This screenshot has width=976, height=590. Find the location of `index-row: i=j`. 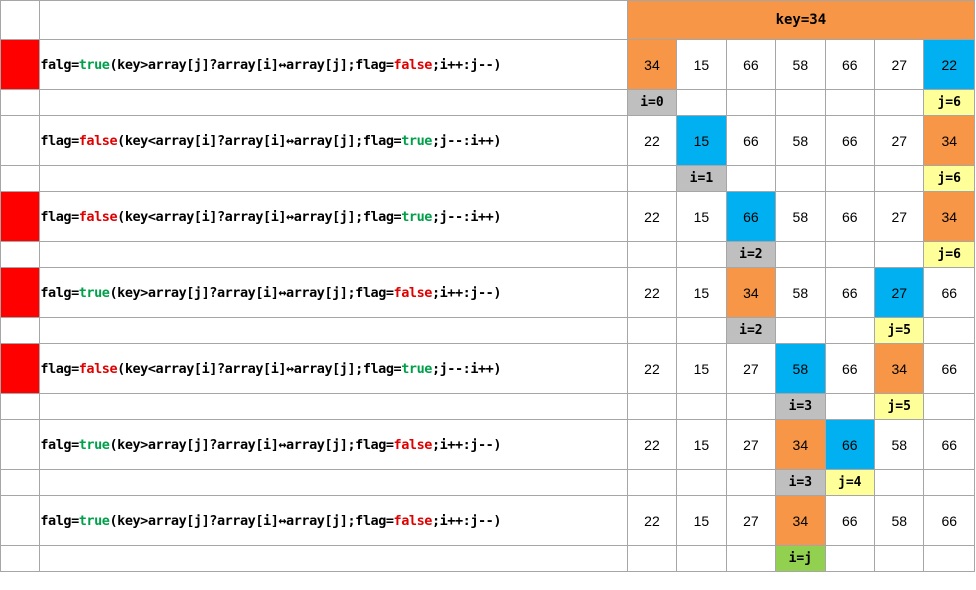

index-row: i=j is located at coordinates (487, 558).